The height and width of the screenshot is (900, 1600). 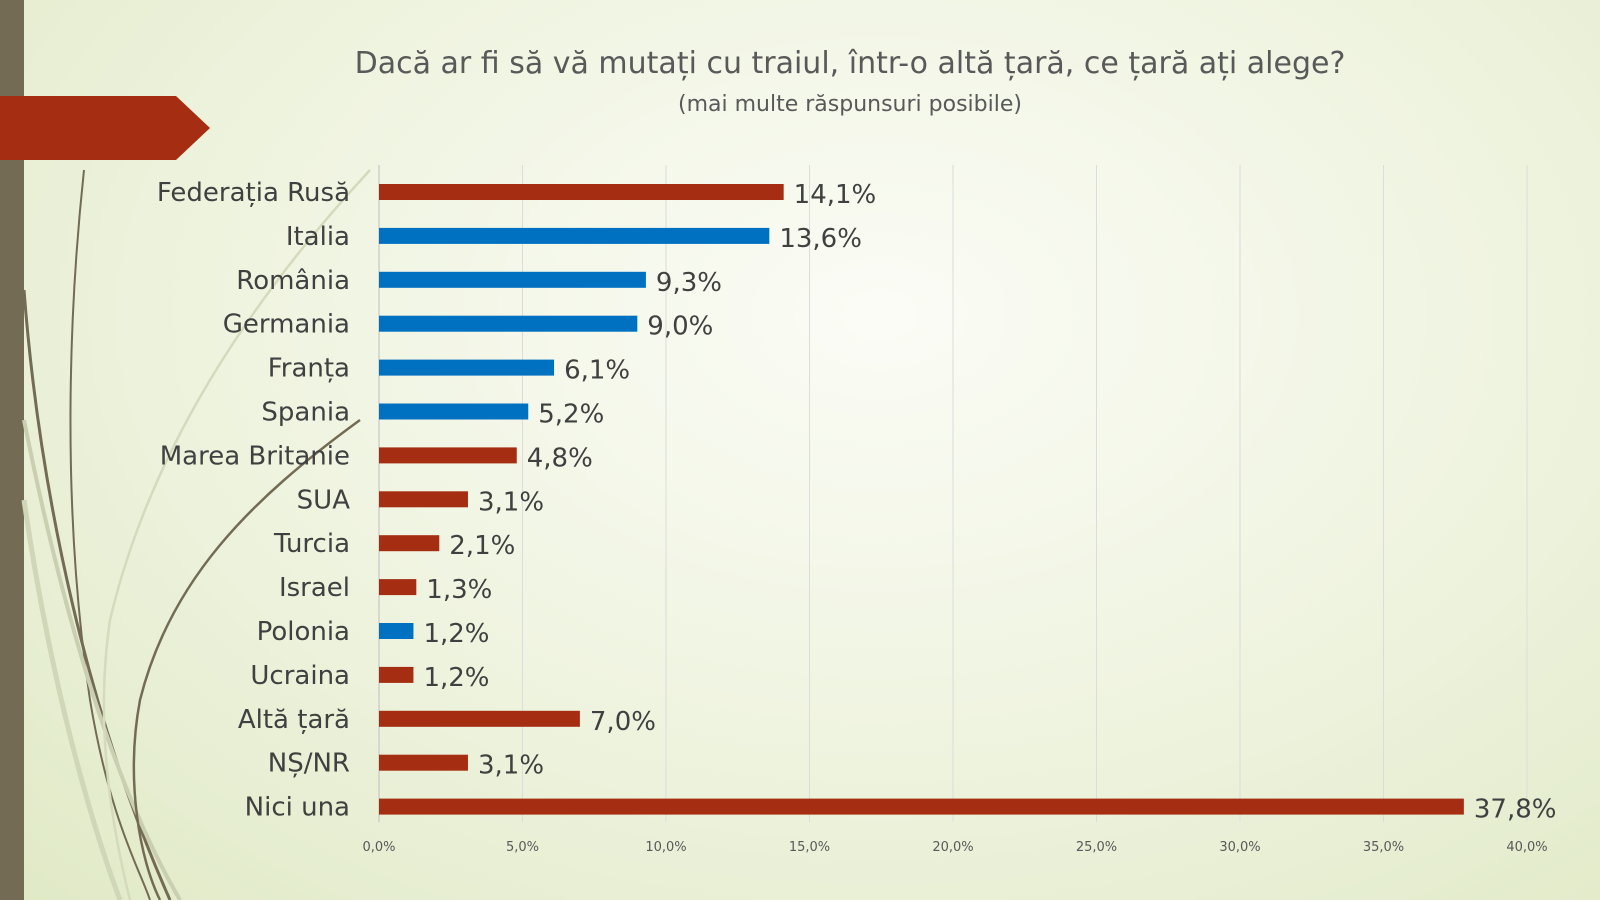 I want to click on x-tick-label: 25,0%, so click(x=1096, y=847).